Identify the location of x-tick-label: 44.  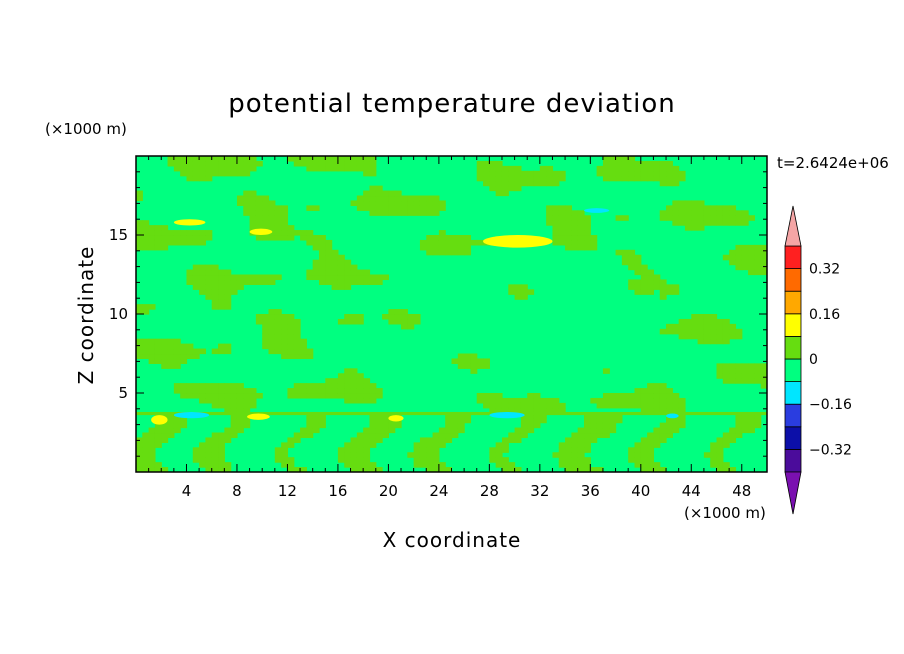
(691, 491).